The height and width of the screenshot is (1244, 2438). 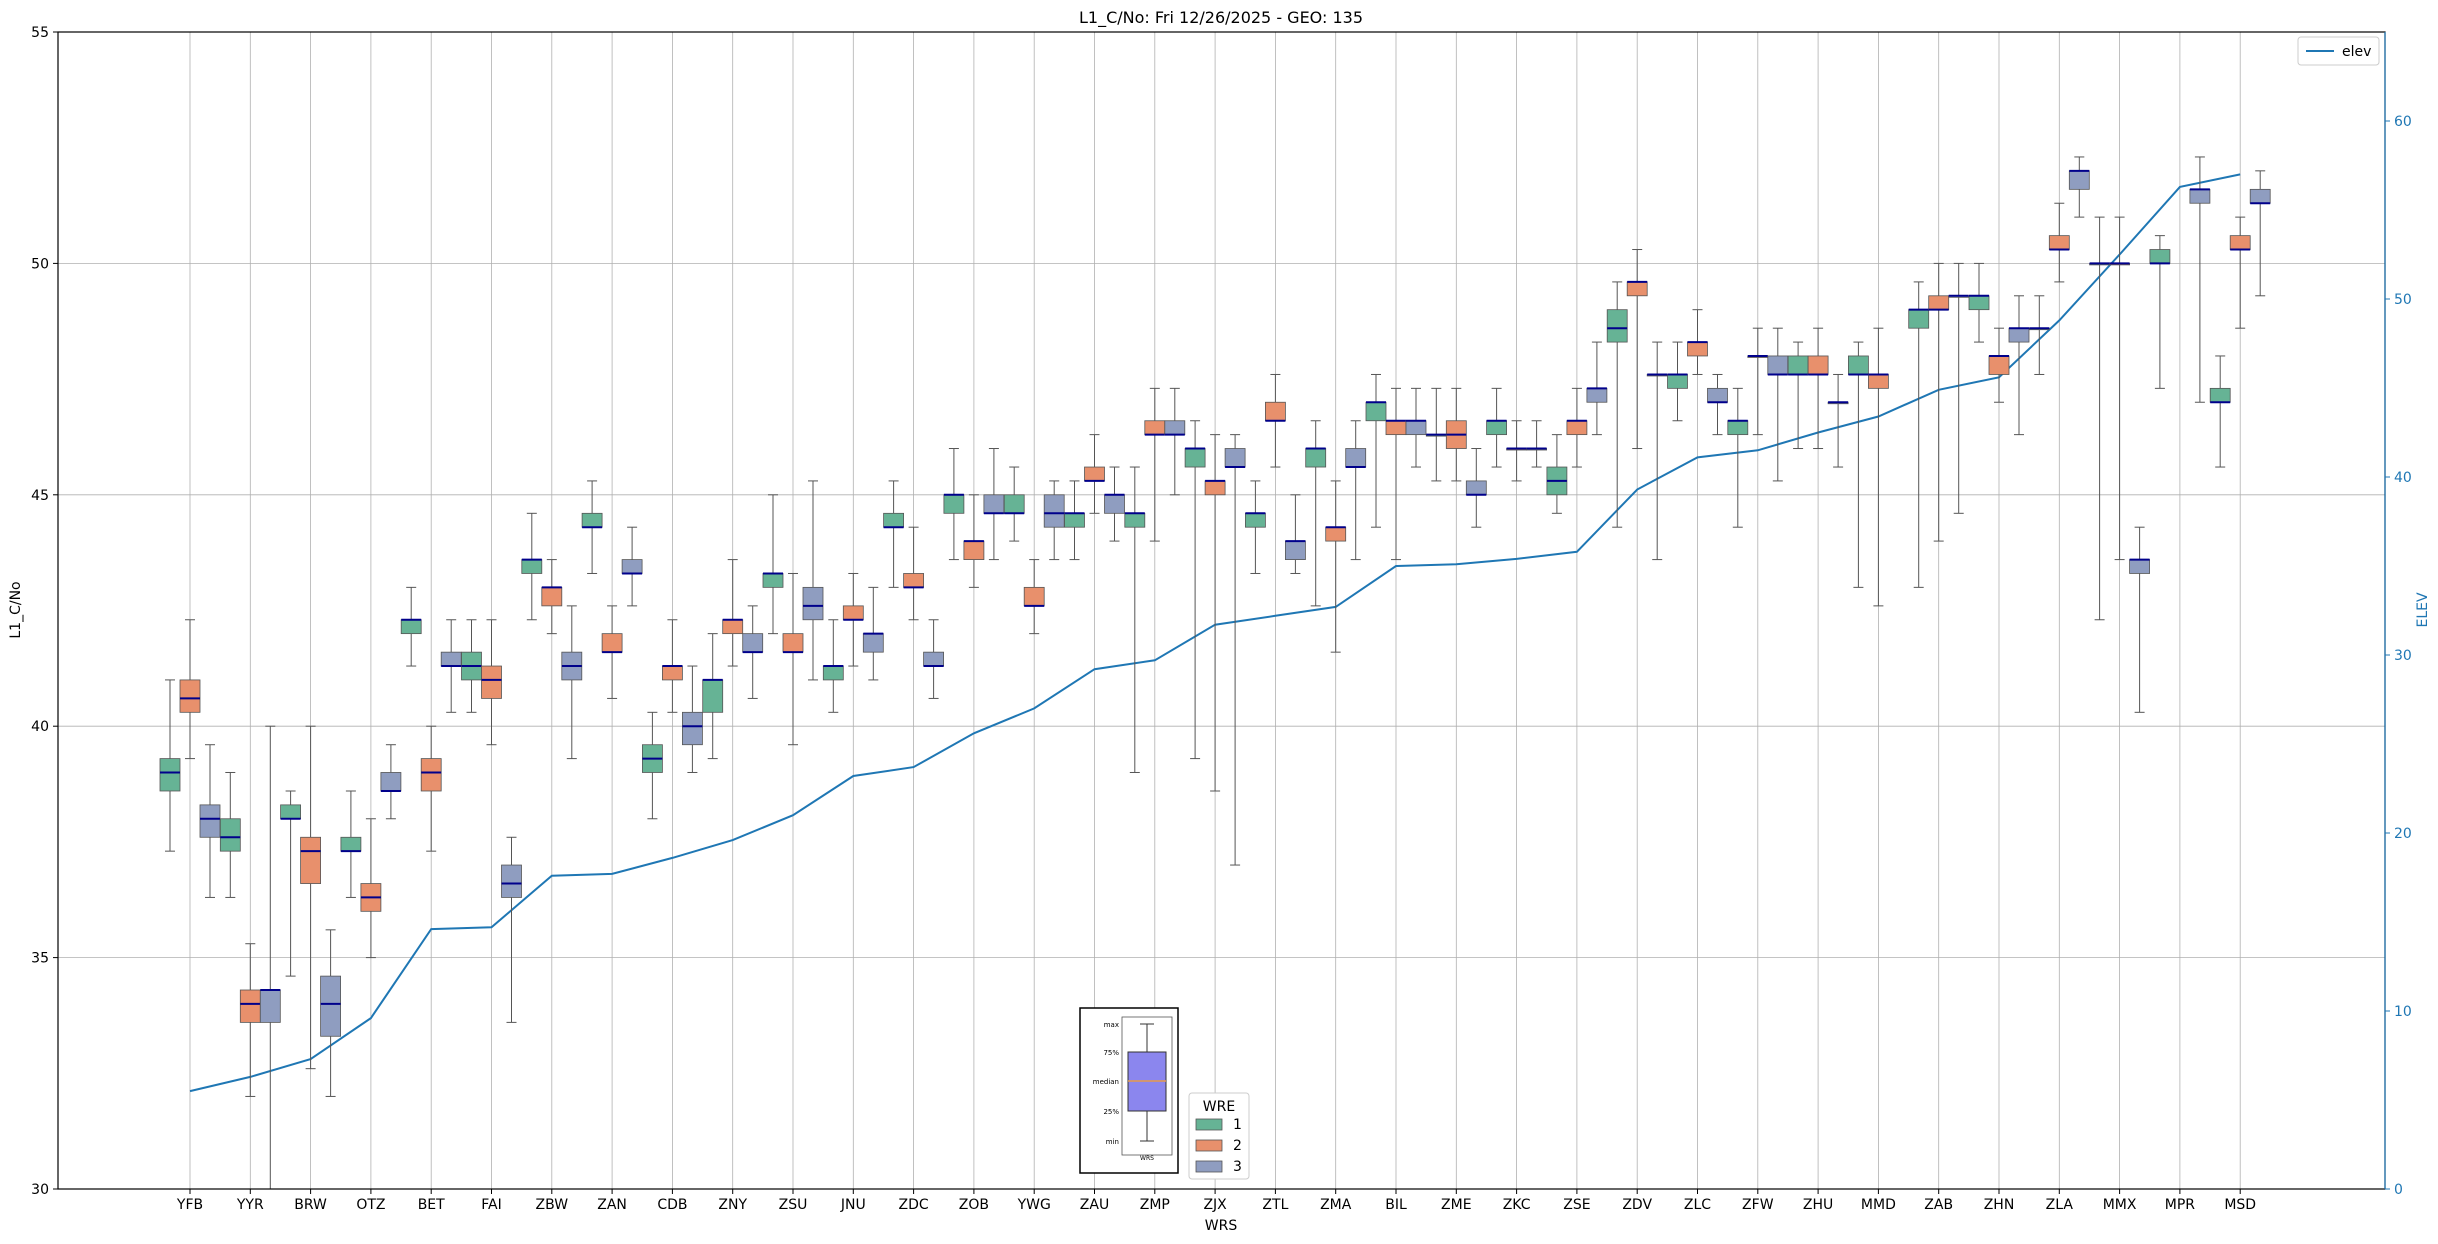 I want to click on x-tick-label: ZHU, so click(x=1818, y=1205).